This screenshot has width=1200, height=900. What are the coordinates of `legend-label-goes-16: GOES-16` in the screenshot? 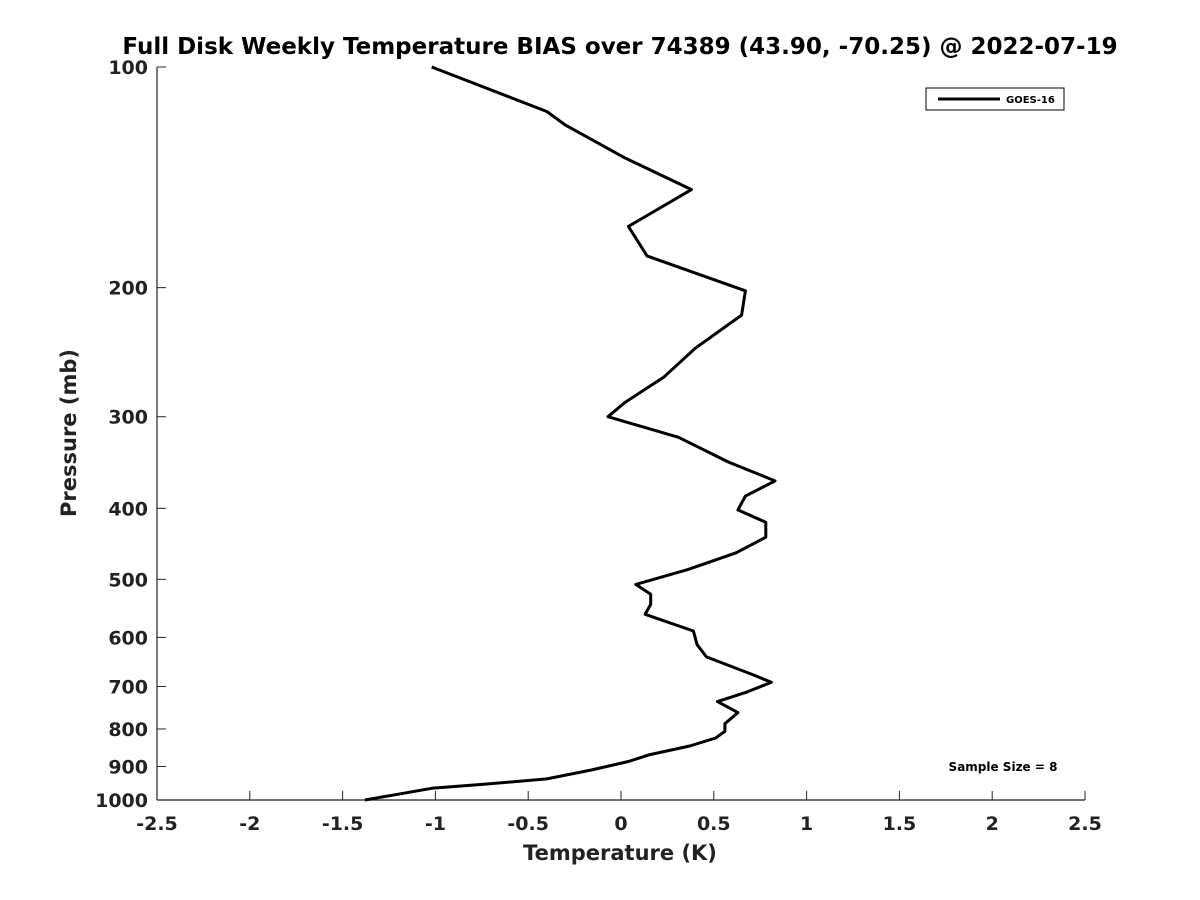 It's located at (1030, 100).